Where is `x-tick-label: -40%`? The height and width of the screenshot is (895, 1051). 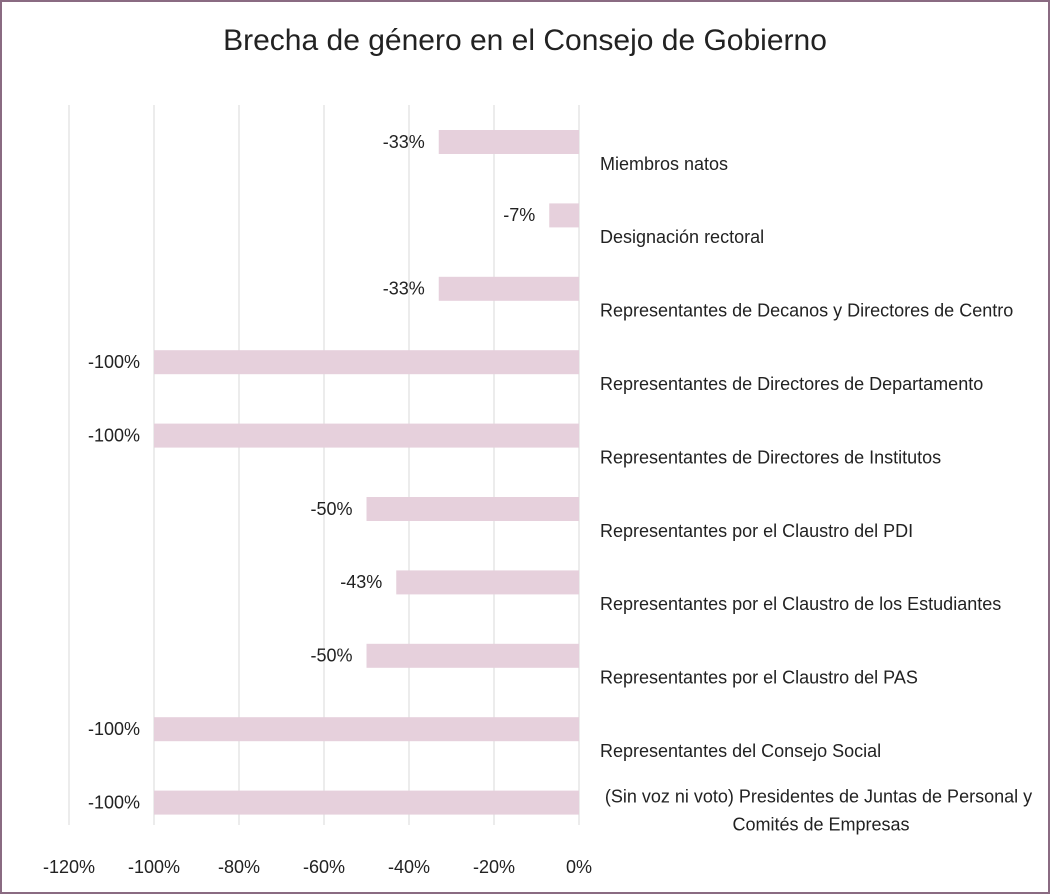 x-tick-label: -40% is located at coordinates (409, 867).